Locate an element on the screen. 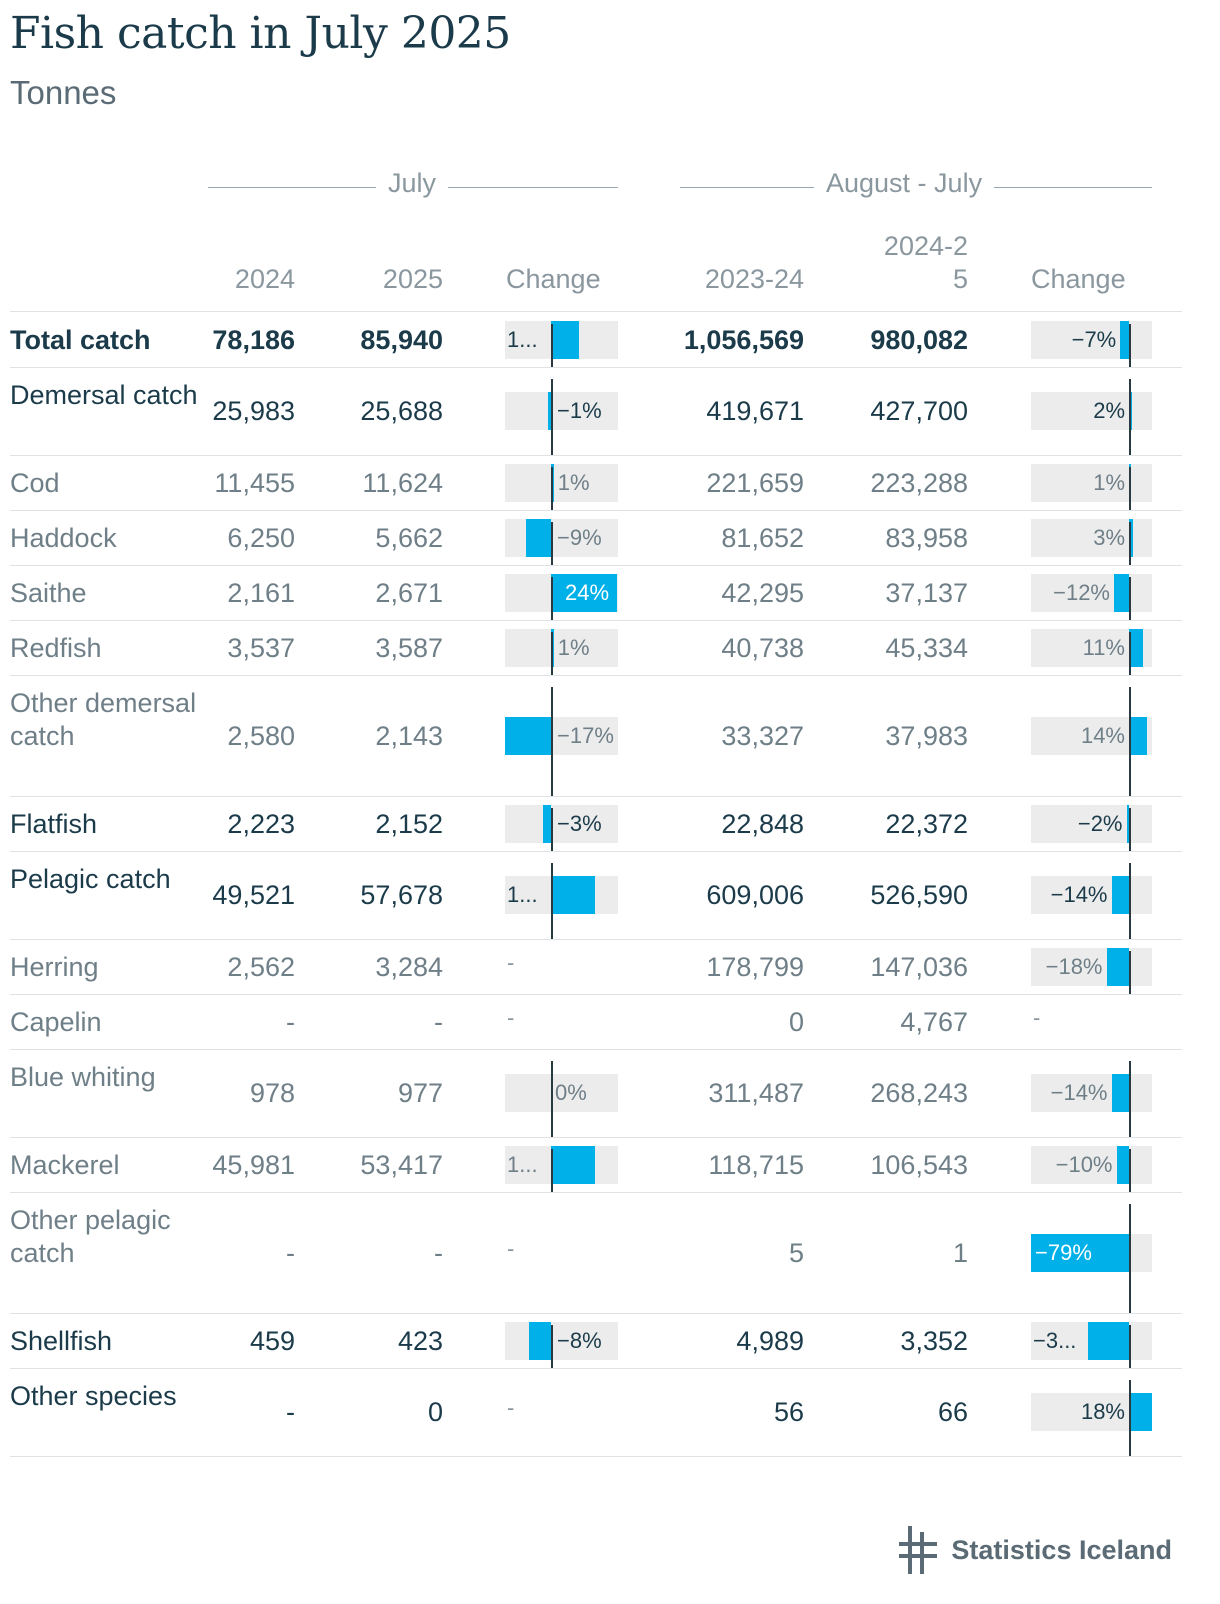 This screenshot has width=1220, height=1604. value-c2025: 57,678 is located at coordinates (401, 895).